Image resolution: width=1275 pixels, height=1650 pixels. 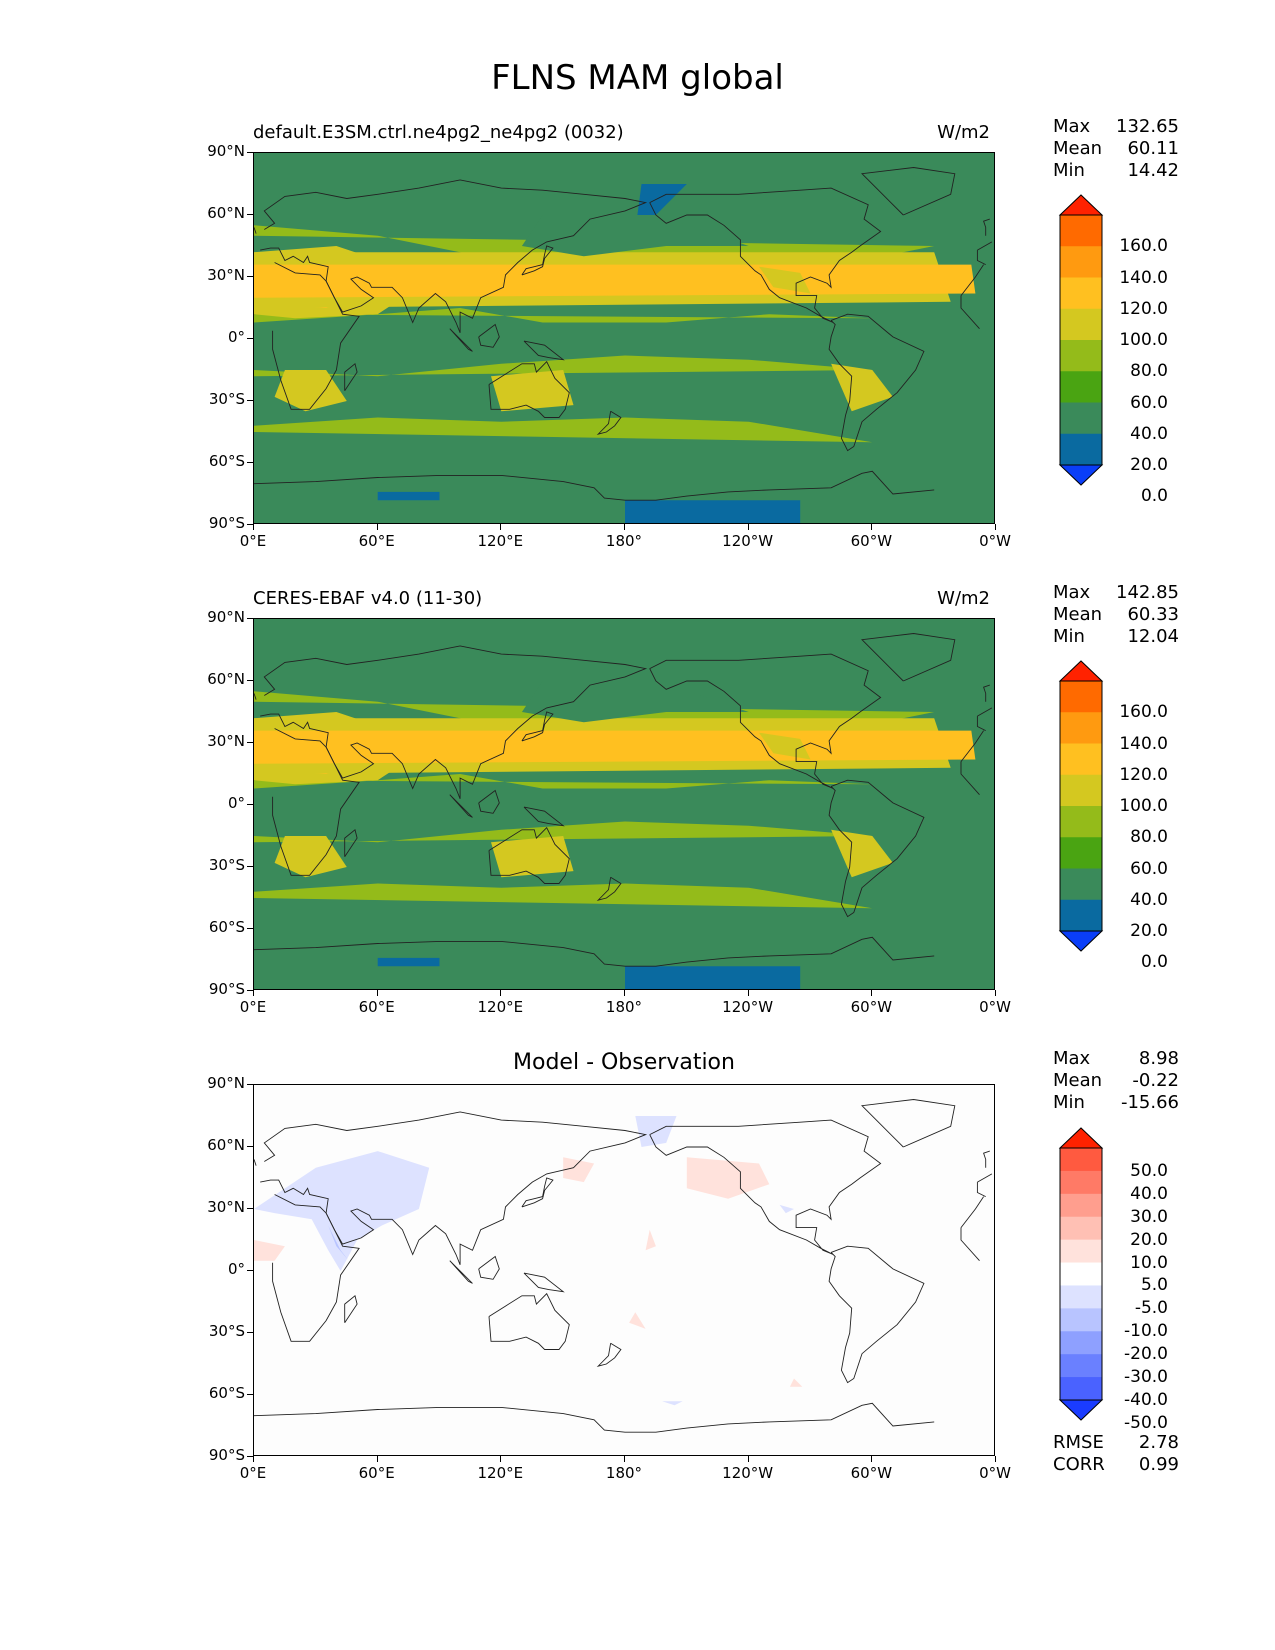 What do you see at coordinates (1081, 1138) in the screenshot?
I see `colorbar-extend-max` at bounding box center [1081, 1138].